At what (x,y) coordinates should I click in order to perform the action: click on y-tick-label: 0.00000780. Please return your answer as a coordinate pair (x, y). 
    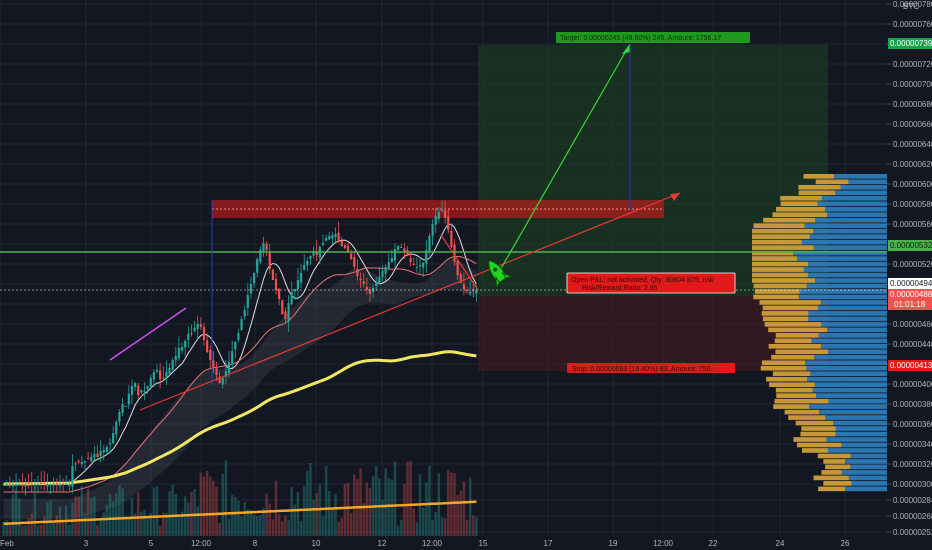
    Looking at the image, I should click on (912, 4).